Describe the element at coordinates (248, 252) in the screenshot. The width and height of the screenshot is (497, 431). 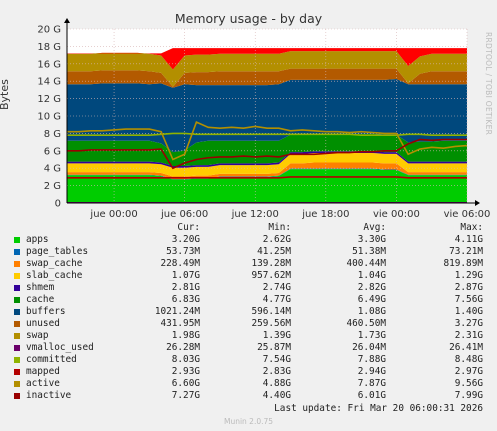
I see `legend-row-page_tables: page_tables 53.73M 41.25M 51.38M 73.21M` at that location.